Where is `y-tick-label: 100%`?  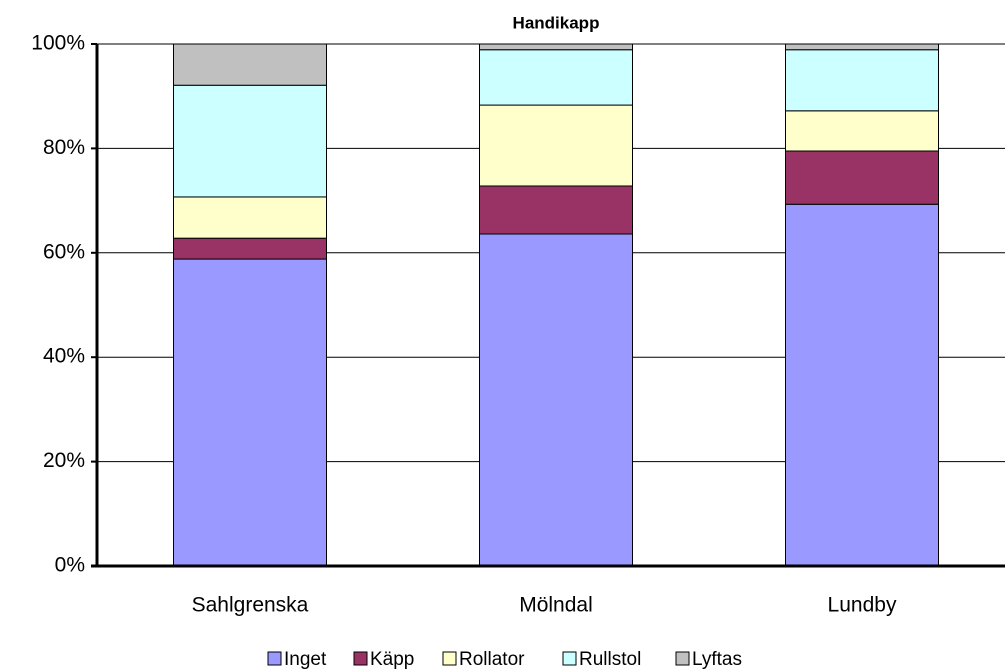
y-tick-label: 100% is located at coordinates (58, 43).